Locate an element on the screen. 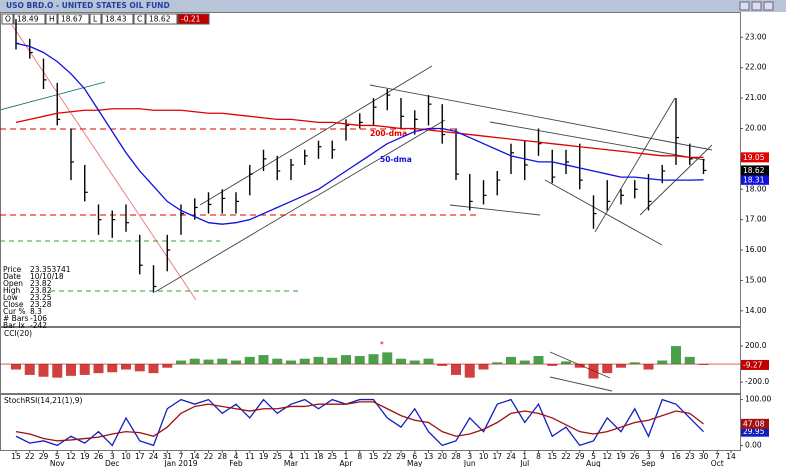  y-tick-label: 100.00 is located at coordinates (758, 399).